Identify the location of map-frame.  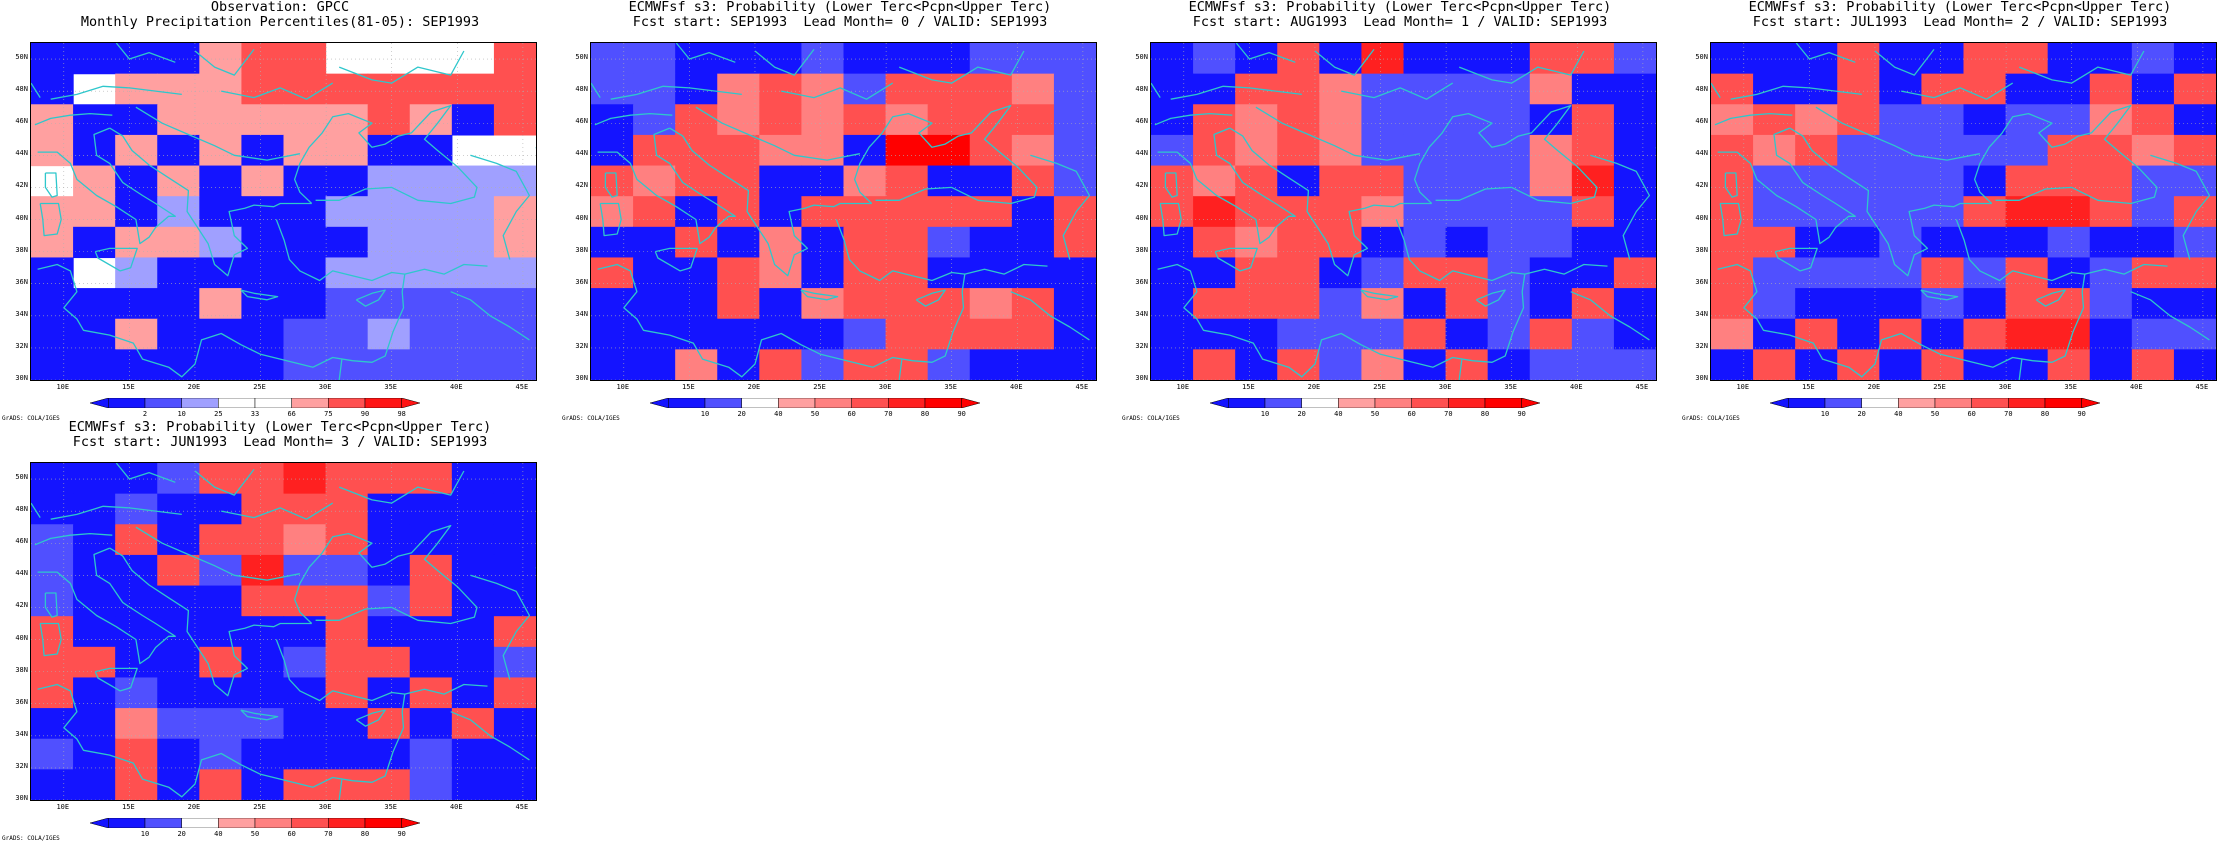
(283, 631).